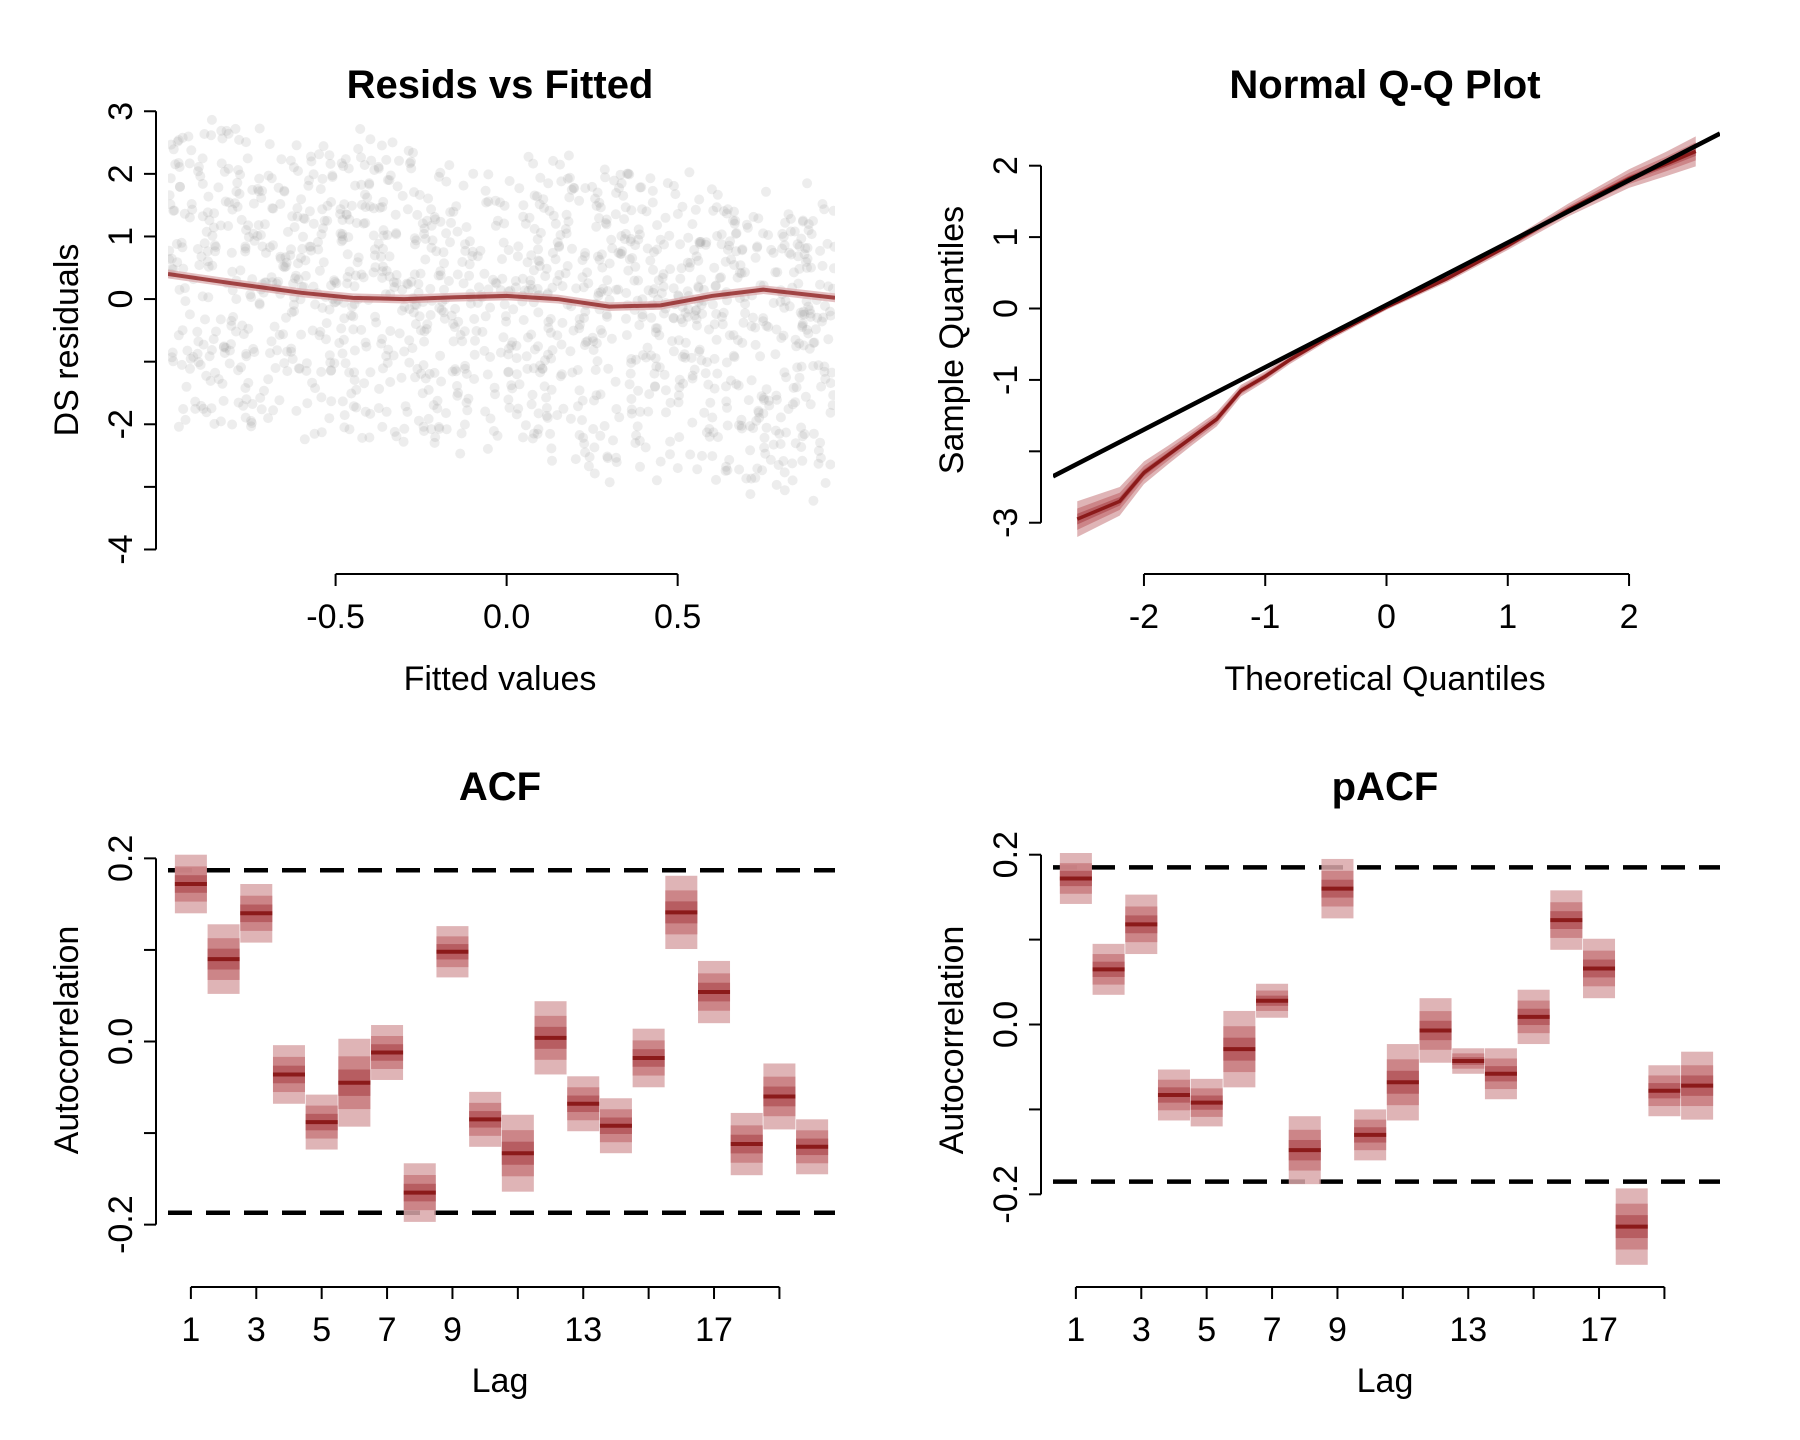 This screenshot has width=1800, height=1440. What do you see at coordinates (1384, 679) in the screenshot?
I see `qq-xlabel: Theoretical Quantiles` at bounding box center [1384, 679].